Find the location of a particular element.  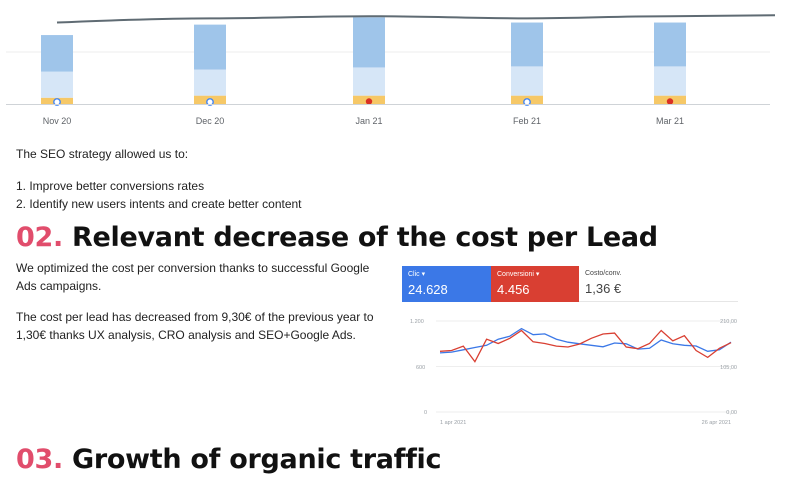

right-axis-label: 210,00 is located at coordinates (728, 322).